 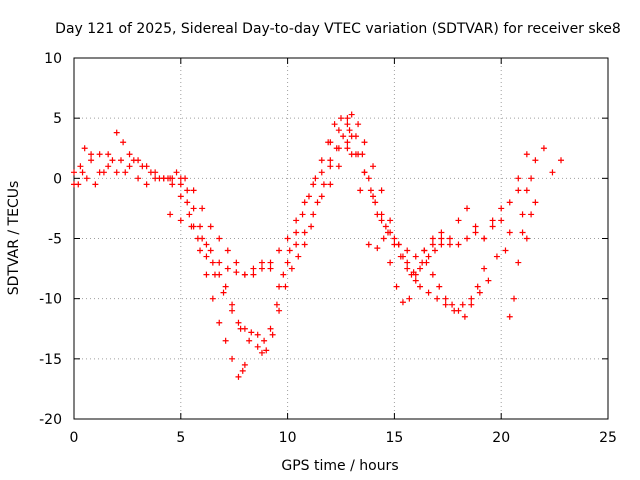 I want to click on y-tick-label: 5, so click(x=57, y=119).